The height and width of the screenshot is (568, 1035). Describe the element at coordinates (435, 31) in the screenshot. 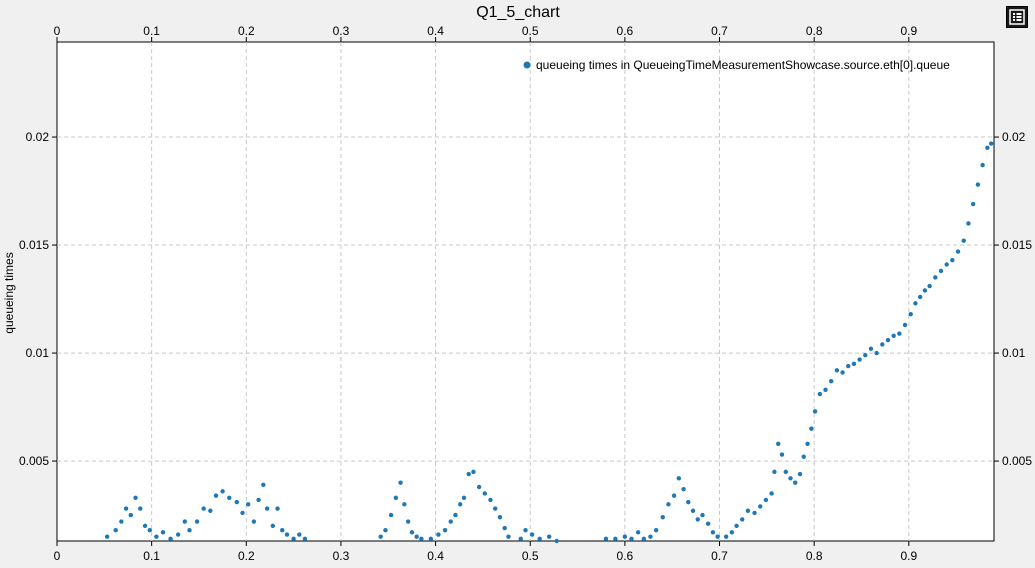

I see `x-tick-label-top: 0.4` at that location.